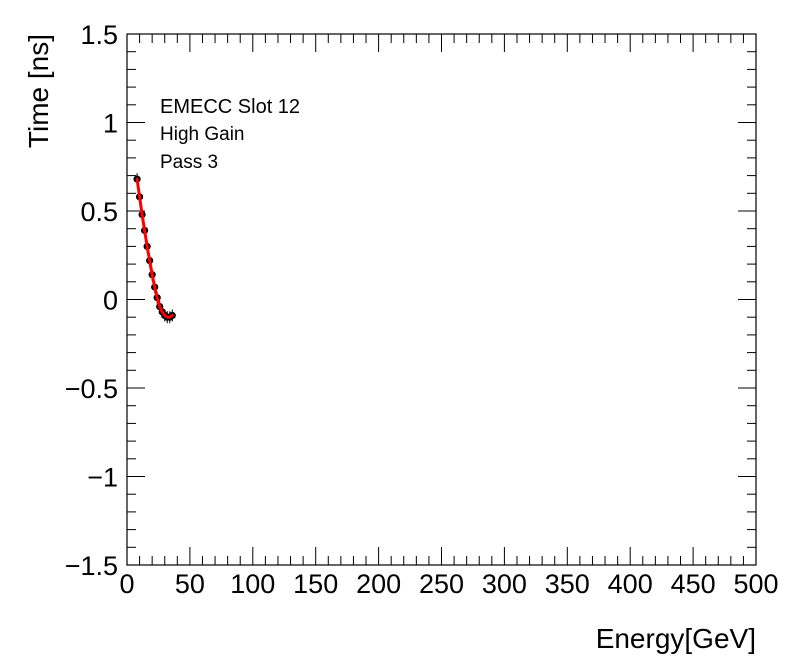  Describe the element at coordinates (38, 91) in the screenshot. I see `y-axis-title: Time [ns]` at that location.